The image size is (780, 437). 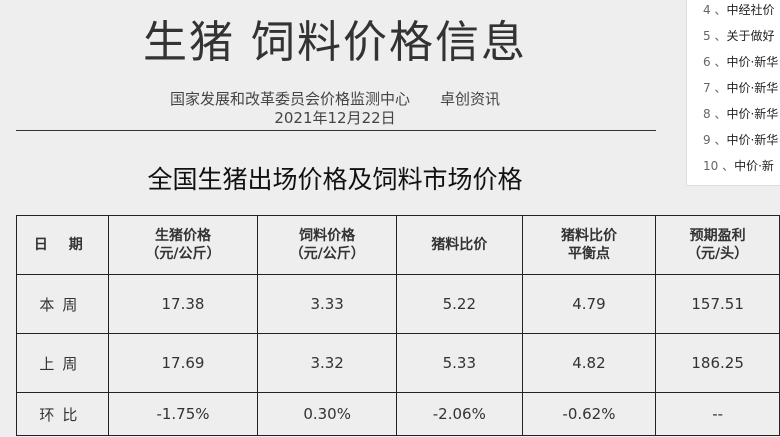 What do you see at coordinates (715, 36) in the screenshot?
I see `item-number: 5 、` at bounding box center [715, 36].